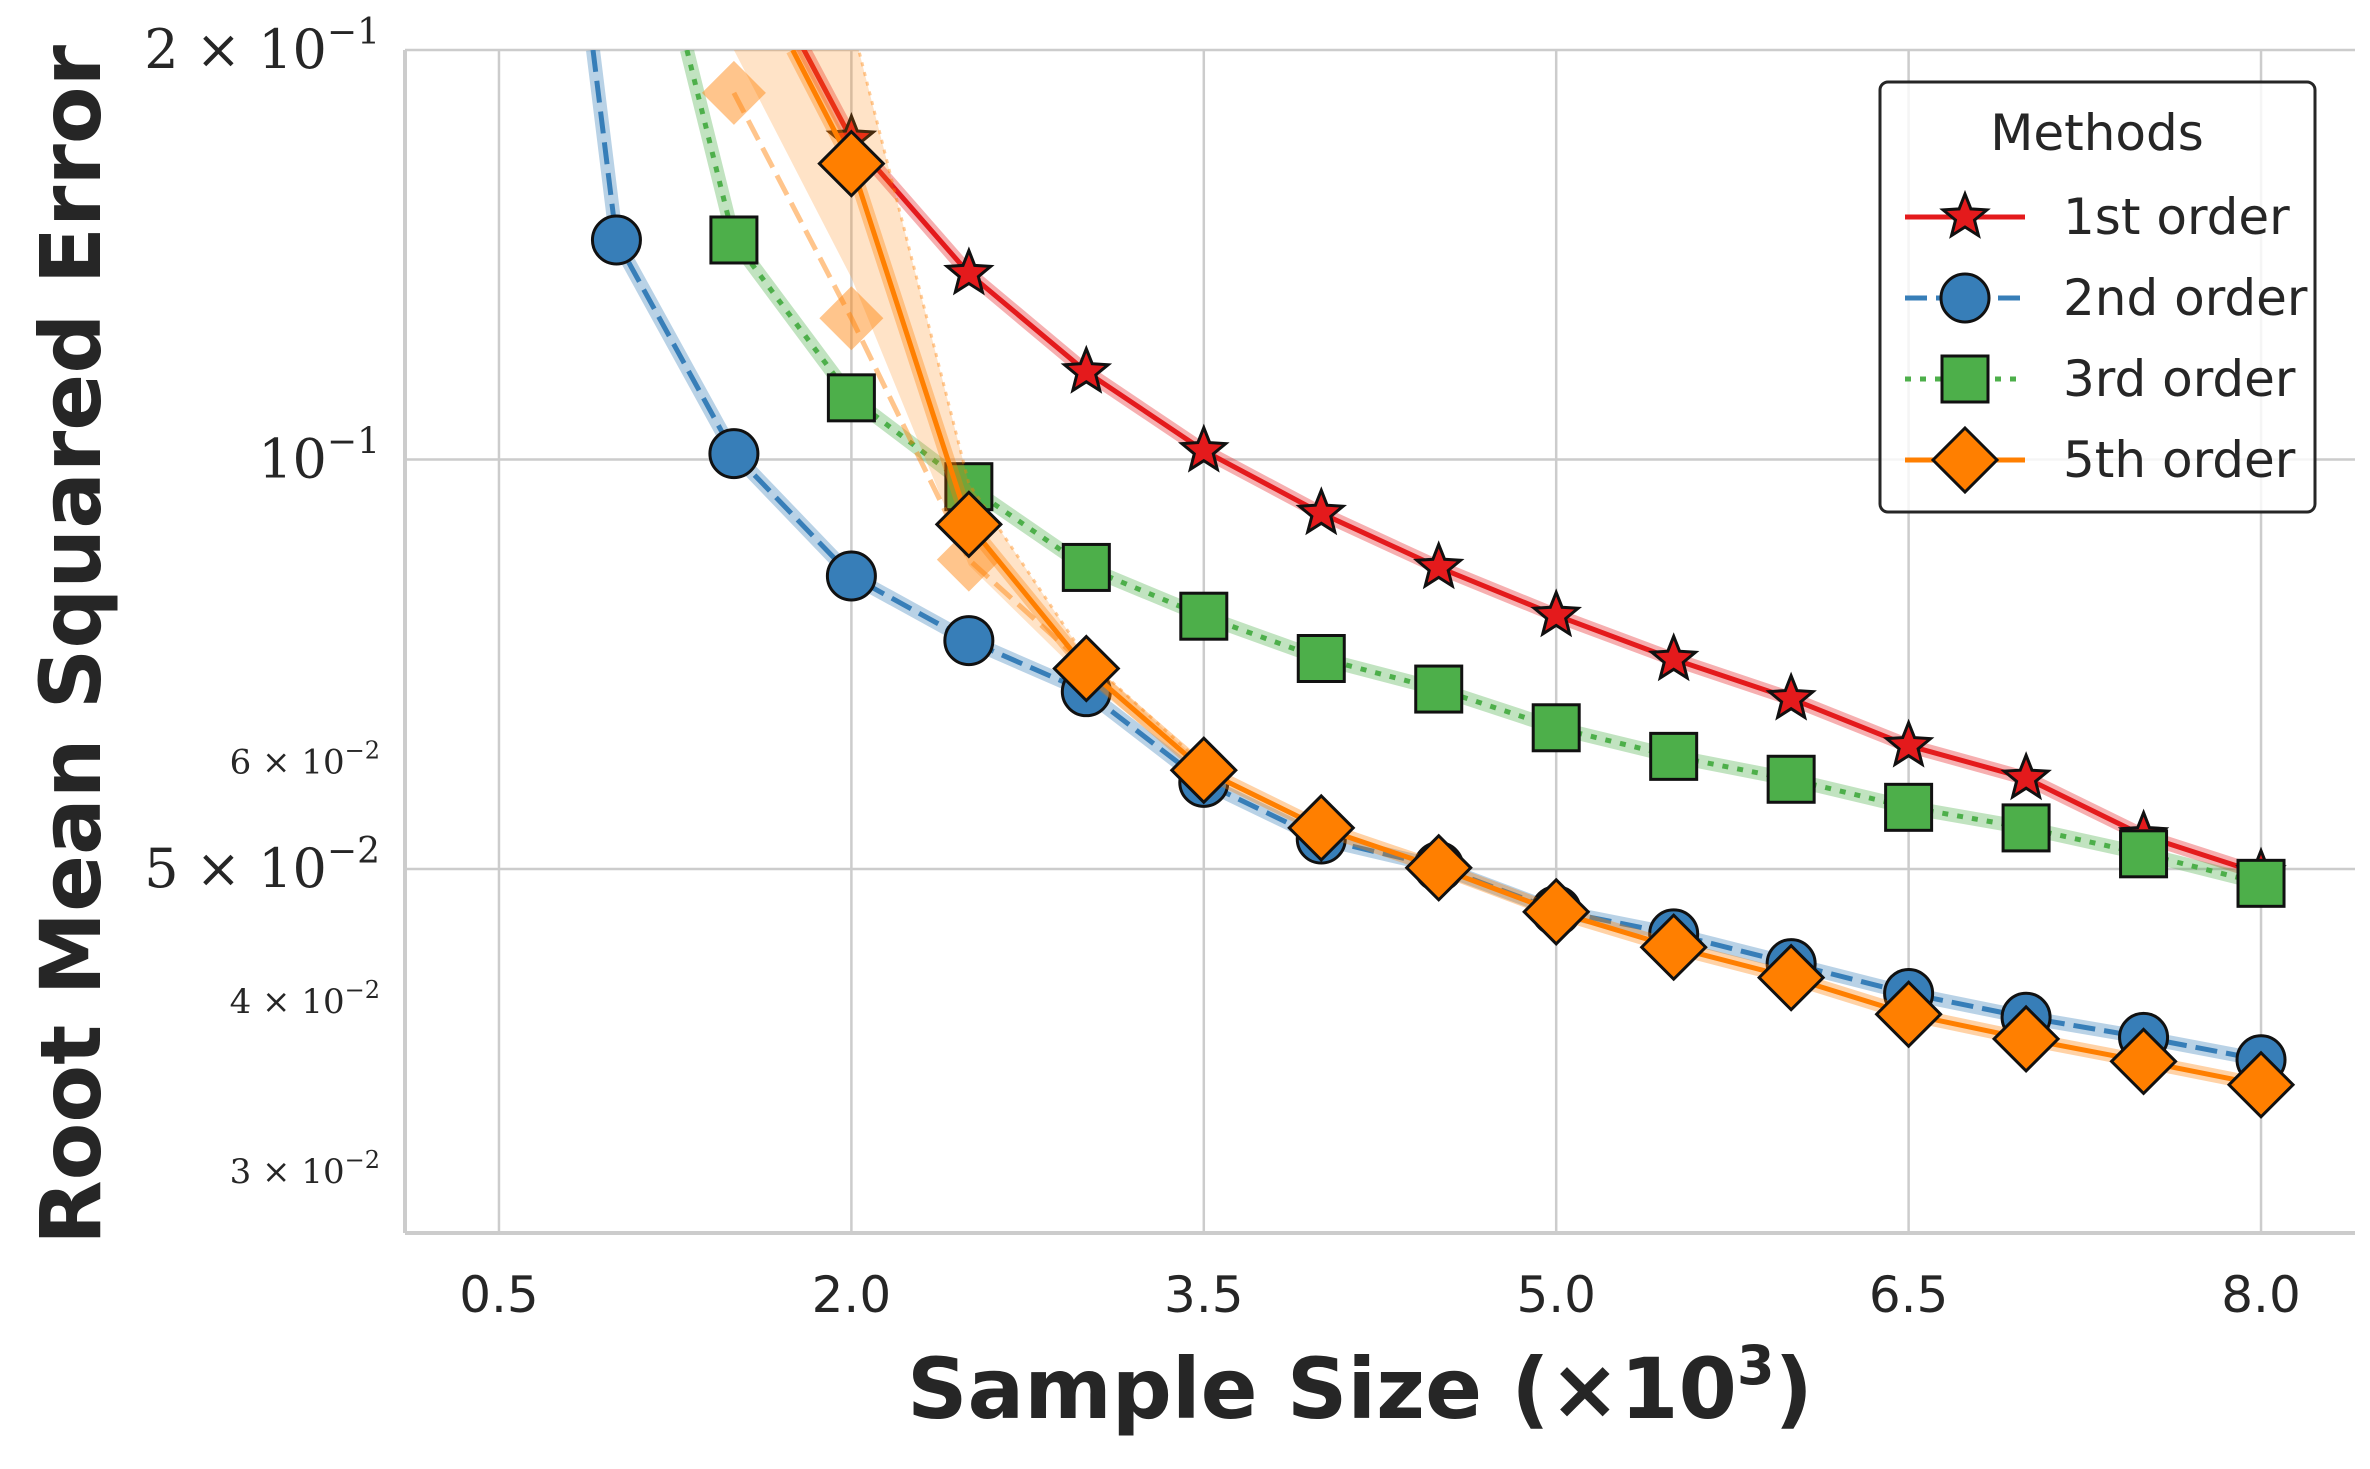  I want to click on x-tick-label: 5.0, so click(1556, 1295).